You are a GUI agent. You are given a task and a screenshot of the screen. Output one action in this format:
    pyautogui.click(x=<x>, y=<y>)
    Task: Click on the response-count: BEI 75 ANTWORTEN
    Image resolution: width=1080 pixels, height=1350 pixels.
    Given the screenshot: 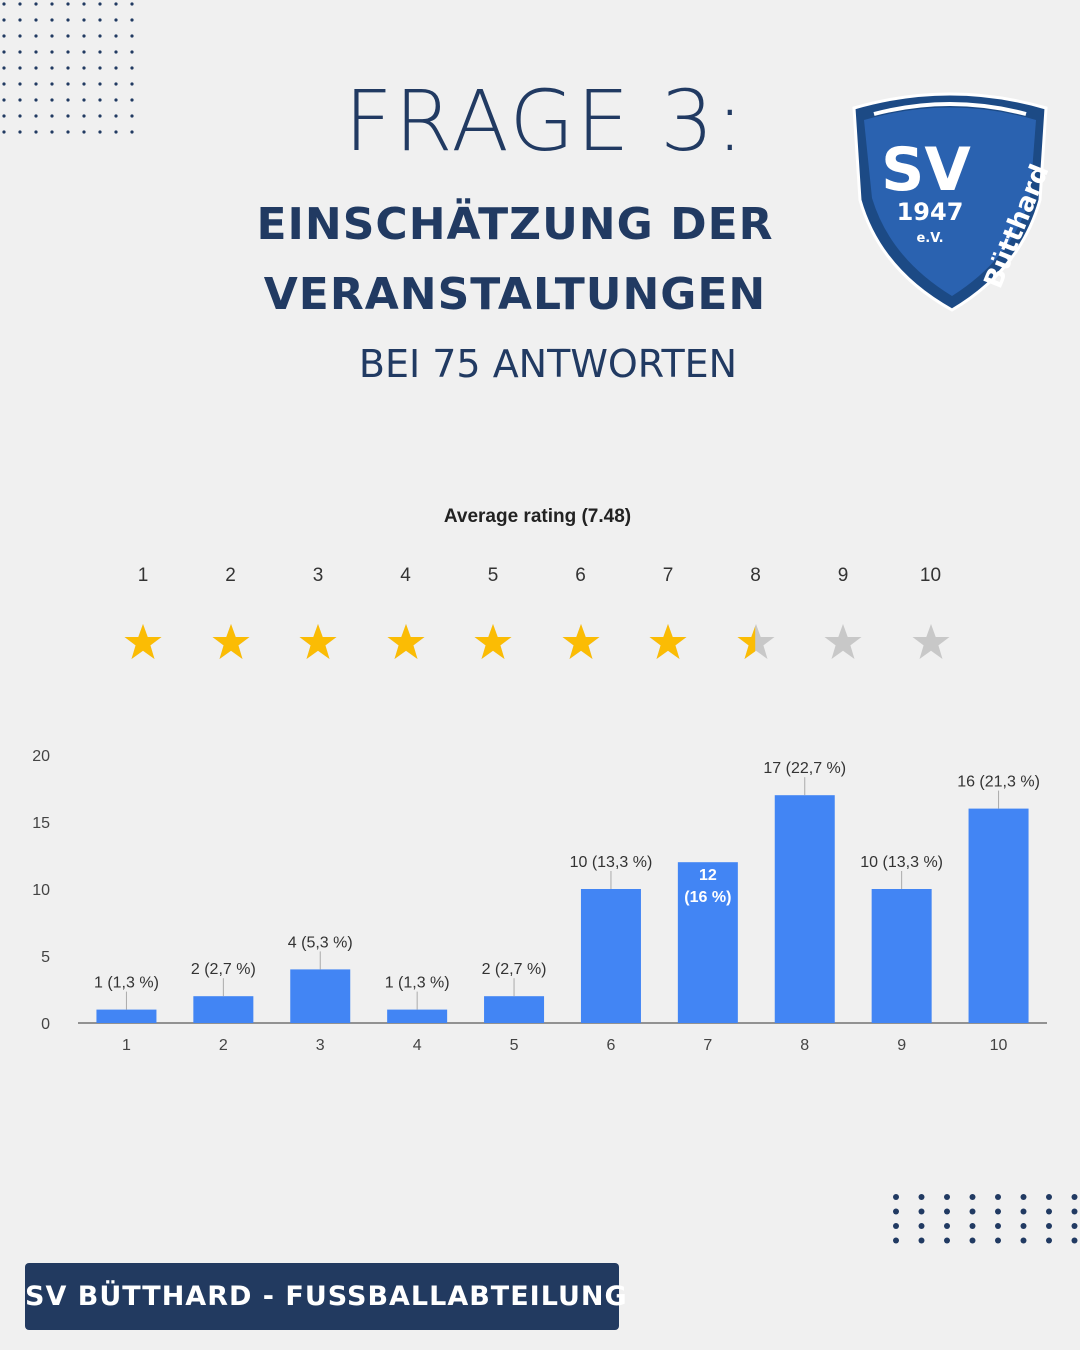 What is the action you would take?
    pyautogui.click(x=548, y=364)
    